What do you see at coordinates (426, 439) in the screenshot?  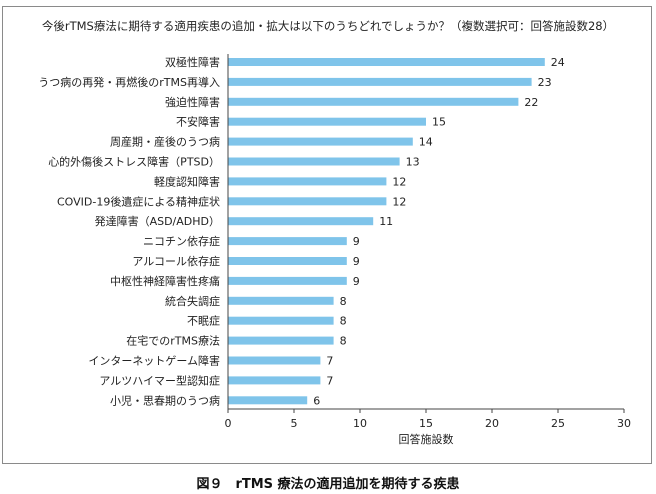 I see `x-axis-title: 回答施設数` at bounding box center [426, 439].